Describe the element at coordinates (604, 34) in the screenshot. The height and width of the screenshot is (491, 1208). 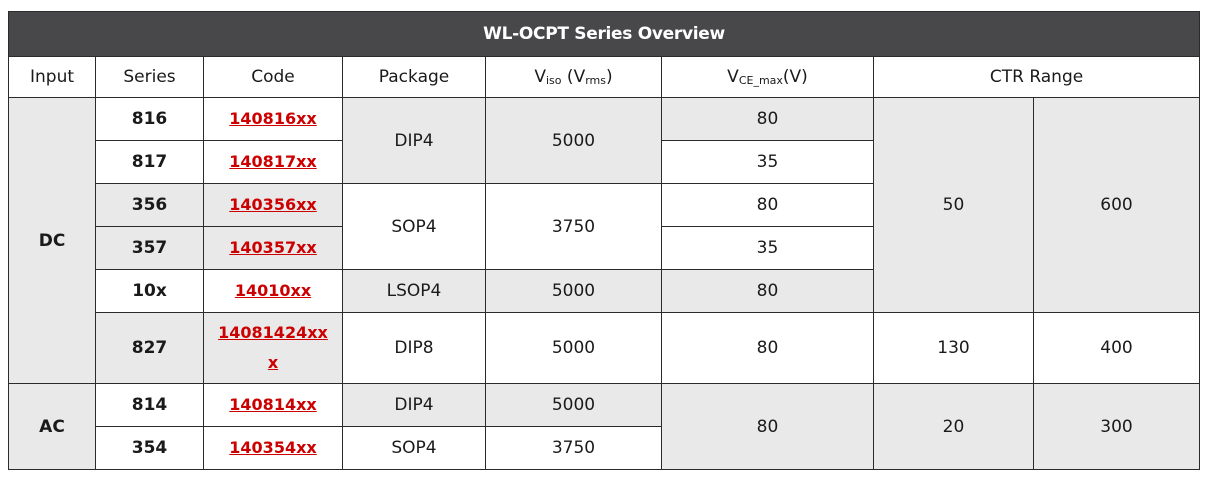
I see `table-title: WL-OCPT Series Overview` at that location.